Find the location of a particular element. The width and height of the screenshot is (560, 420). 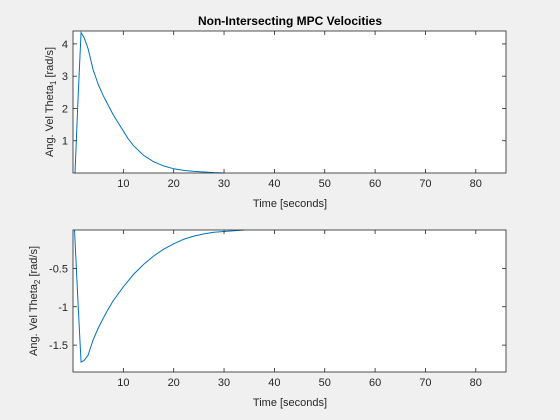

y-axis-label-bottom: Ang. Vel Theta2 [rad/s] is located at coordinates (35, 301).